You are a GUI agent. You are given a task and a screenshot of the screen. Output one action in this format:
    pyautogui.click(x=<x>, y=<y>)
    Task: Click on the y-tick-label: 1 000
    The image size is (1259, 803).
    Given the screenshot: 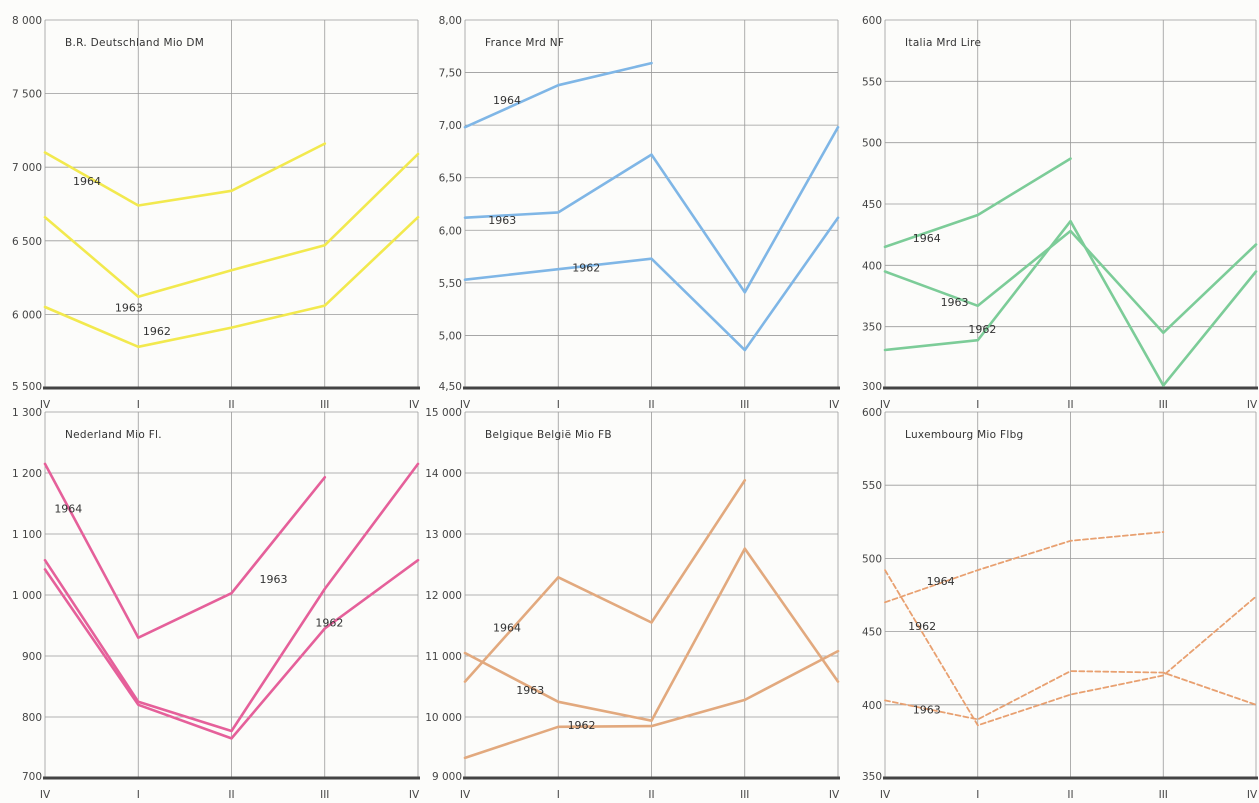 What is the action you would take?
    pyautogui.click(x=27, y=596)
    